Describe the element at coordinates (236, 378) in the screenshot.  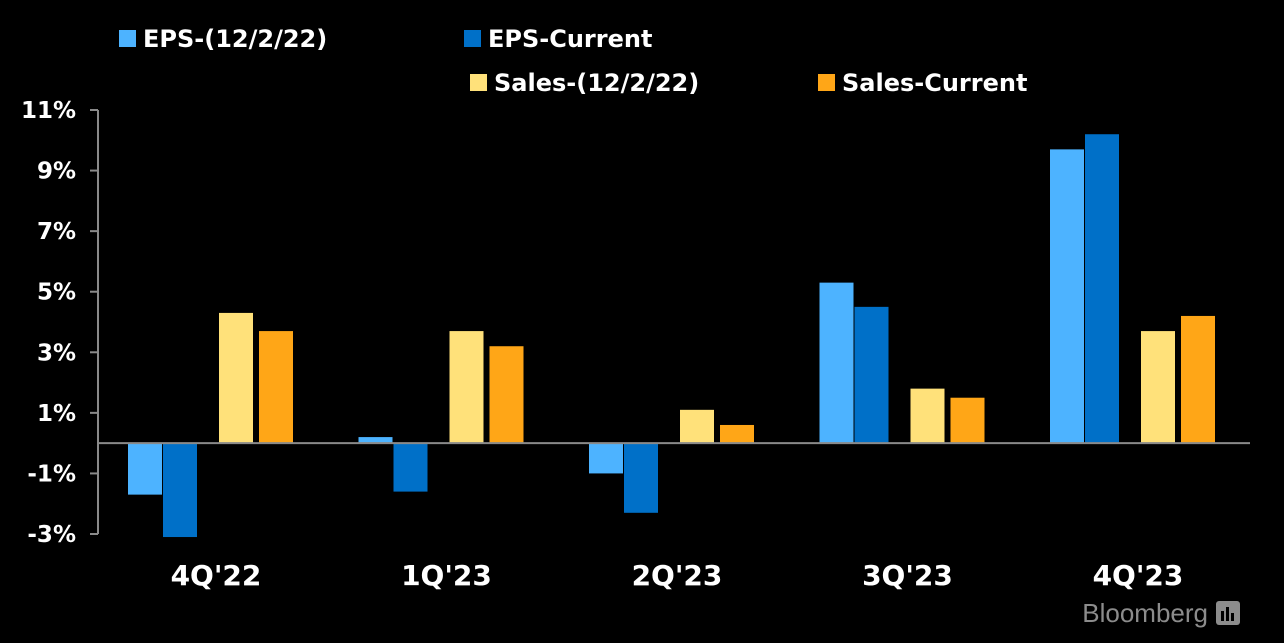
I see `bar-sales-12-2-22-4q22` at that location.